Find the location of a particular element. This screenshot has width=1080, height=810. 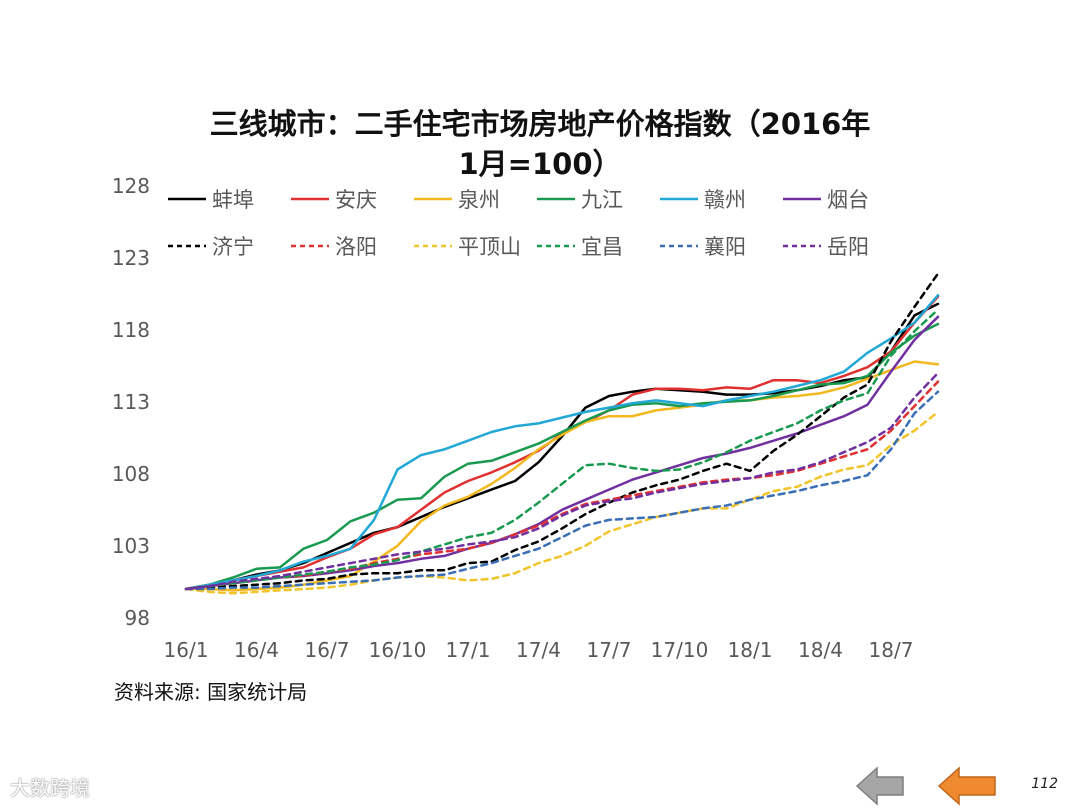

legend-label: 宜昌 is located at coordinates (602, 247).